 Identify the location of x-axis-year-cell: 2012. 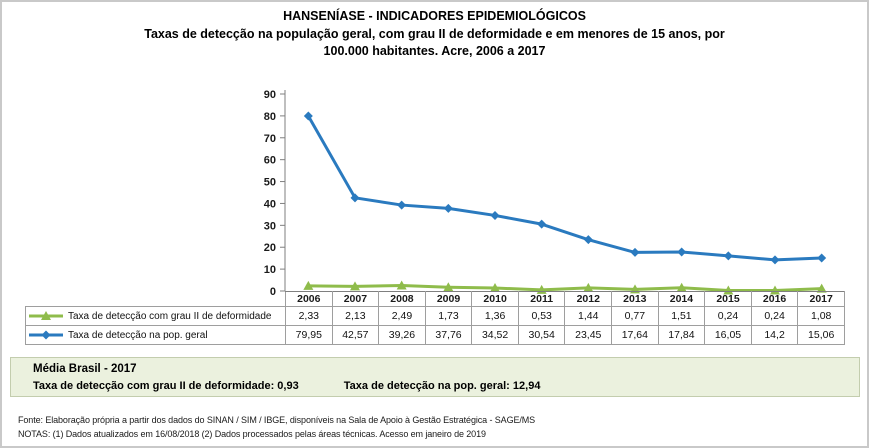
(588, 299).